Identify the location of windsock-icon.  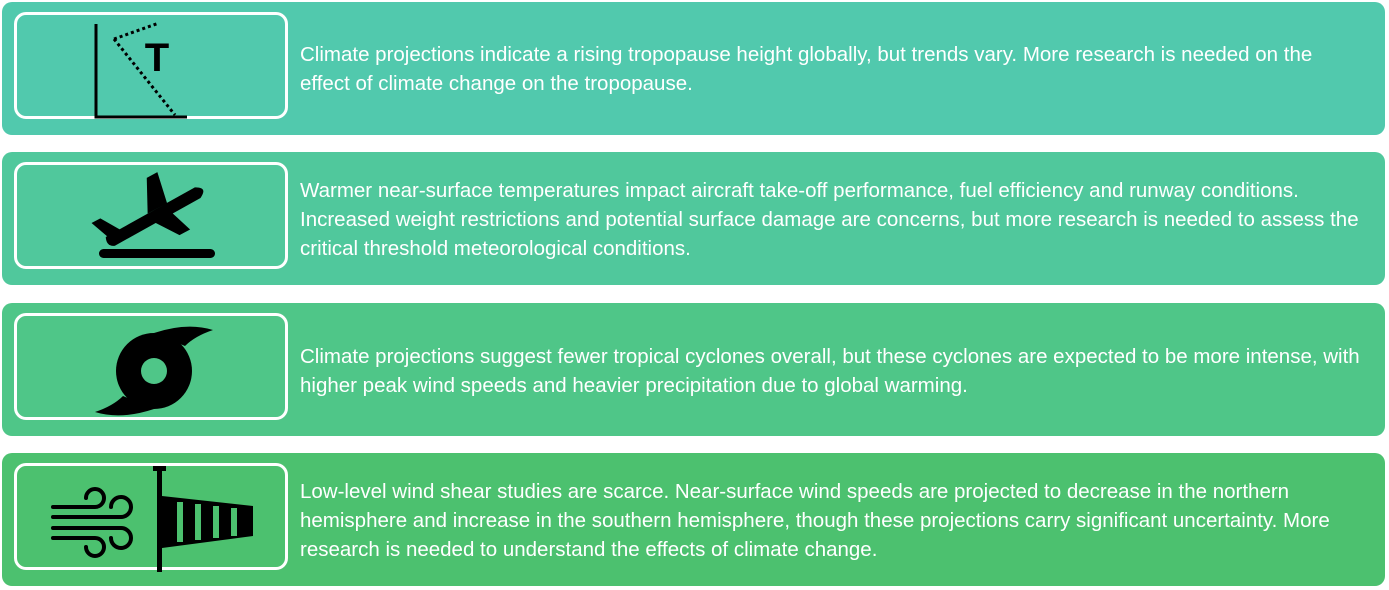
(152, 519).